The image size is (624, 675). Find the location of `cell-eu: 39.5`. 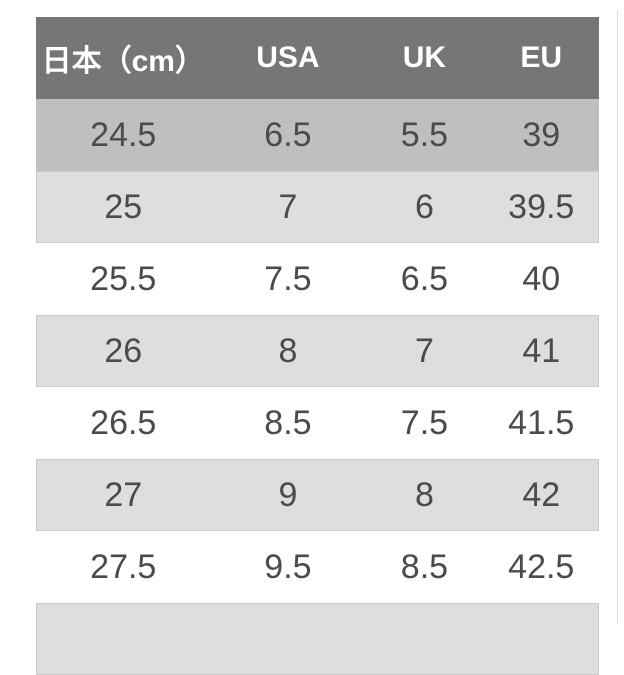

cell-eu: 39.5 is located at coordinates (541, 206).